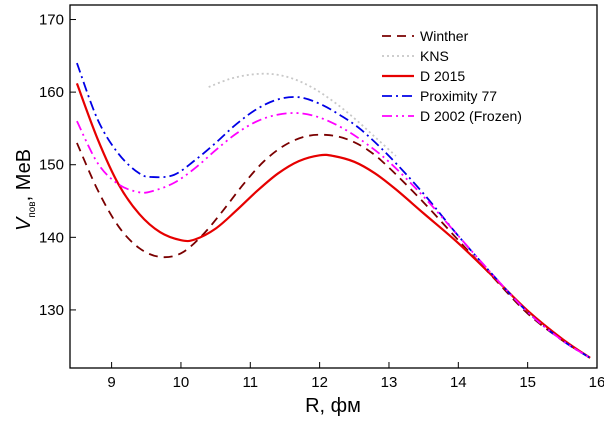  Describe the element at coordinates (51, 165) in the screenshot. I see `y-tick-label: 150` at that location.